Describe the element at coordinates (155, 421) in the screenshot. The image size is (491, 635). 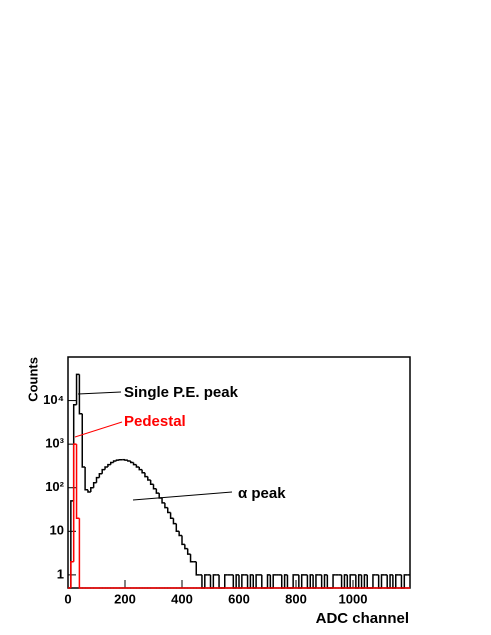
I see `annotation: Pedestal` at that location.